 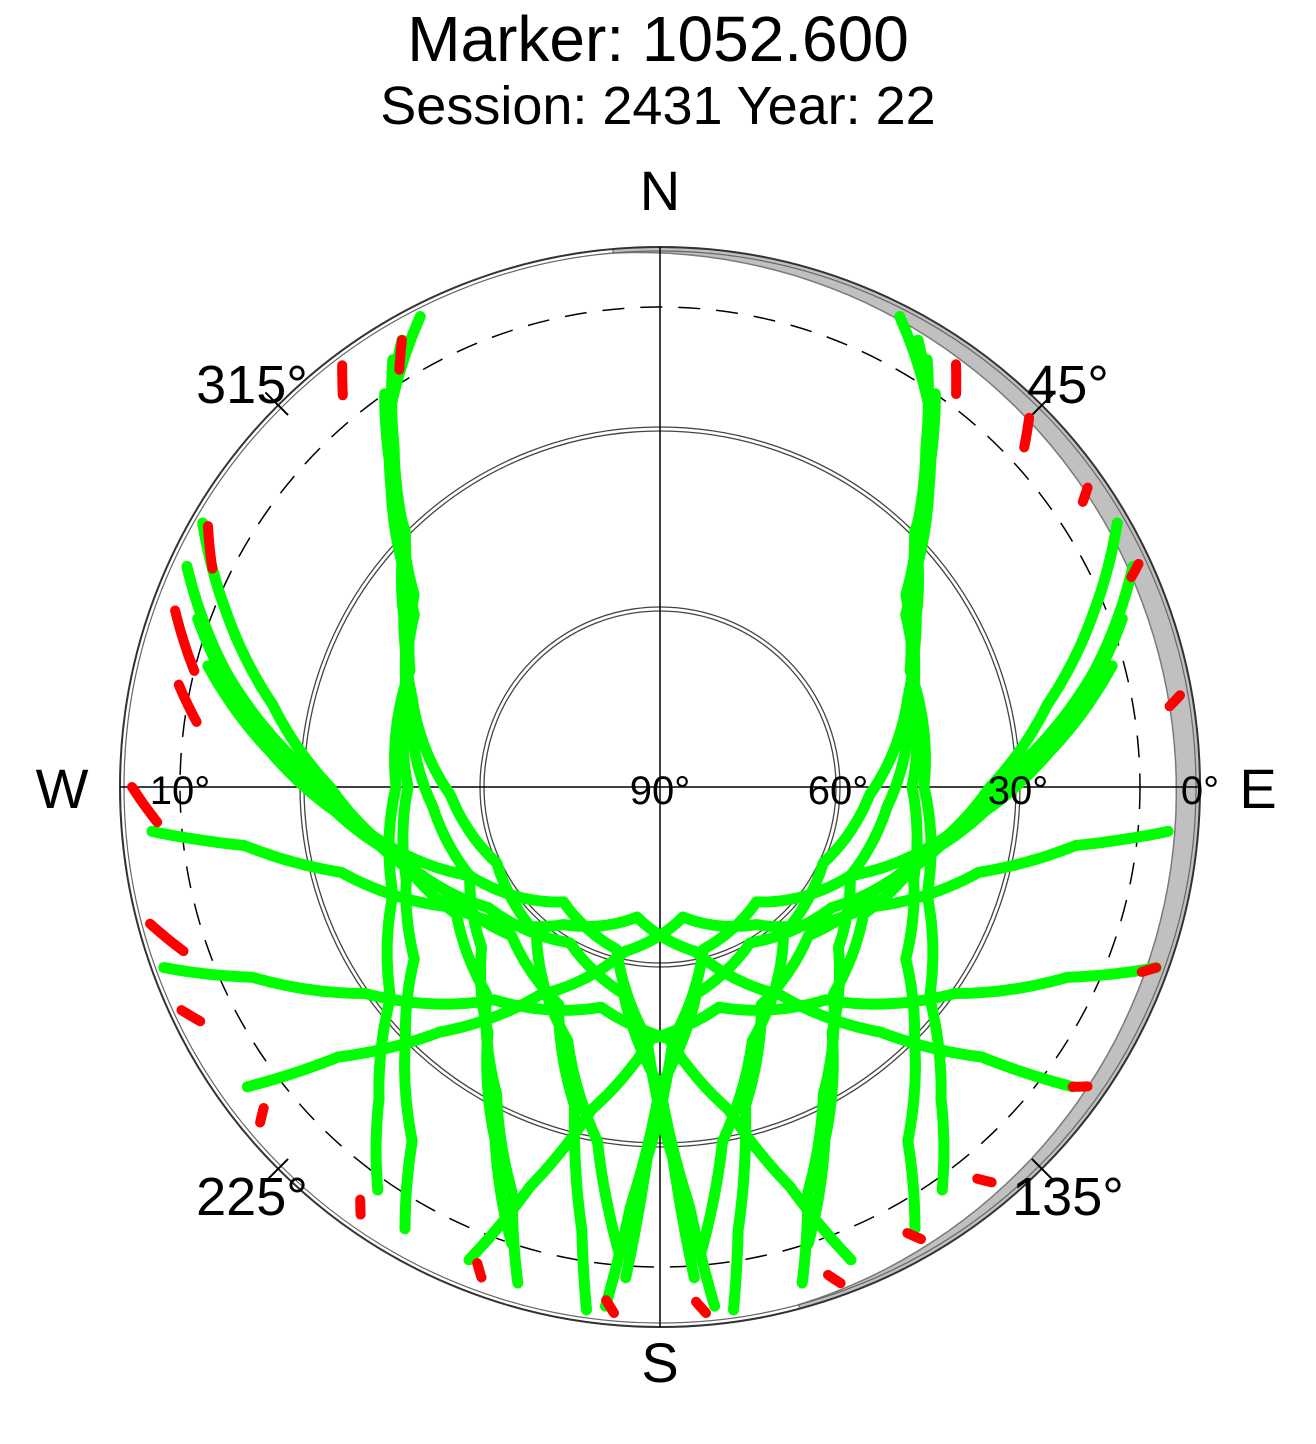 I want to click on chart-subtitle: Session: 2431 Year: 22, so click(x=658, y=106).